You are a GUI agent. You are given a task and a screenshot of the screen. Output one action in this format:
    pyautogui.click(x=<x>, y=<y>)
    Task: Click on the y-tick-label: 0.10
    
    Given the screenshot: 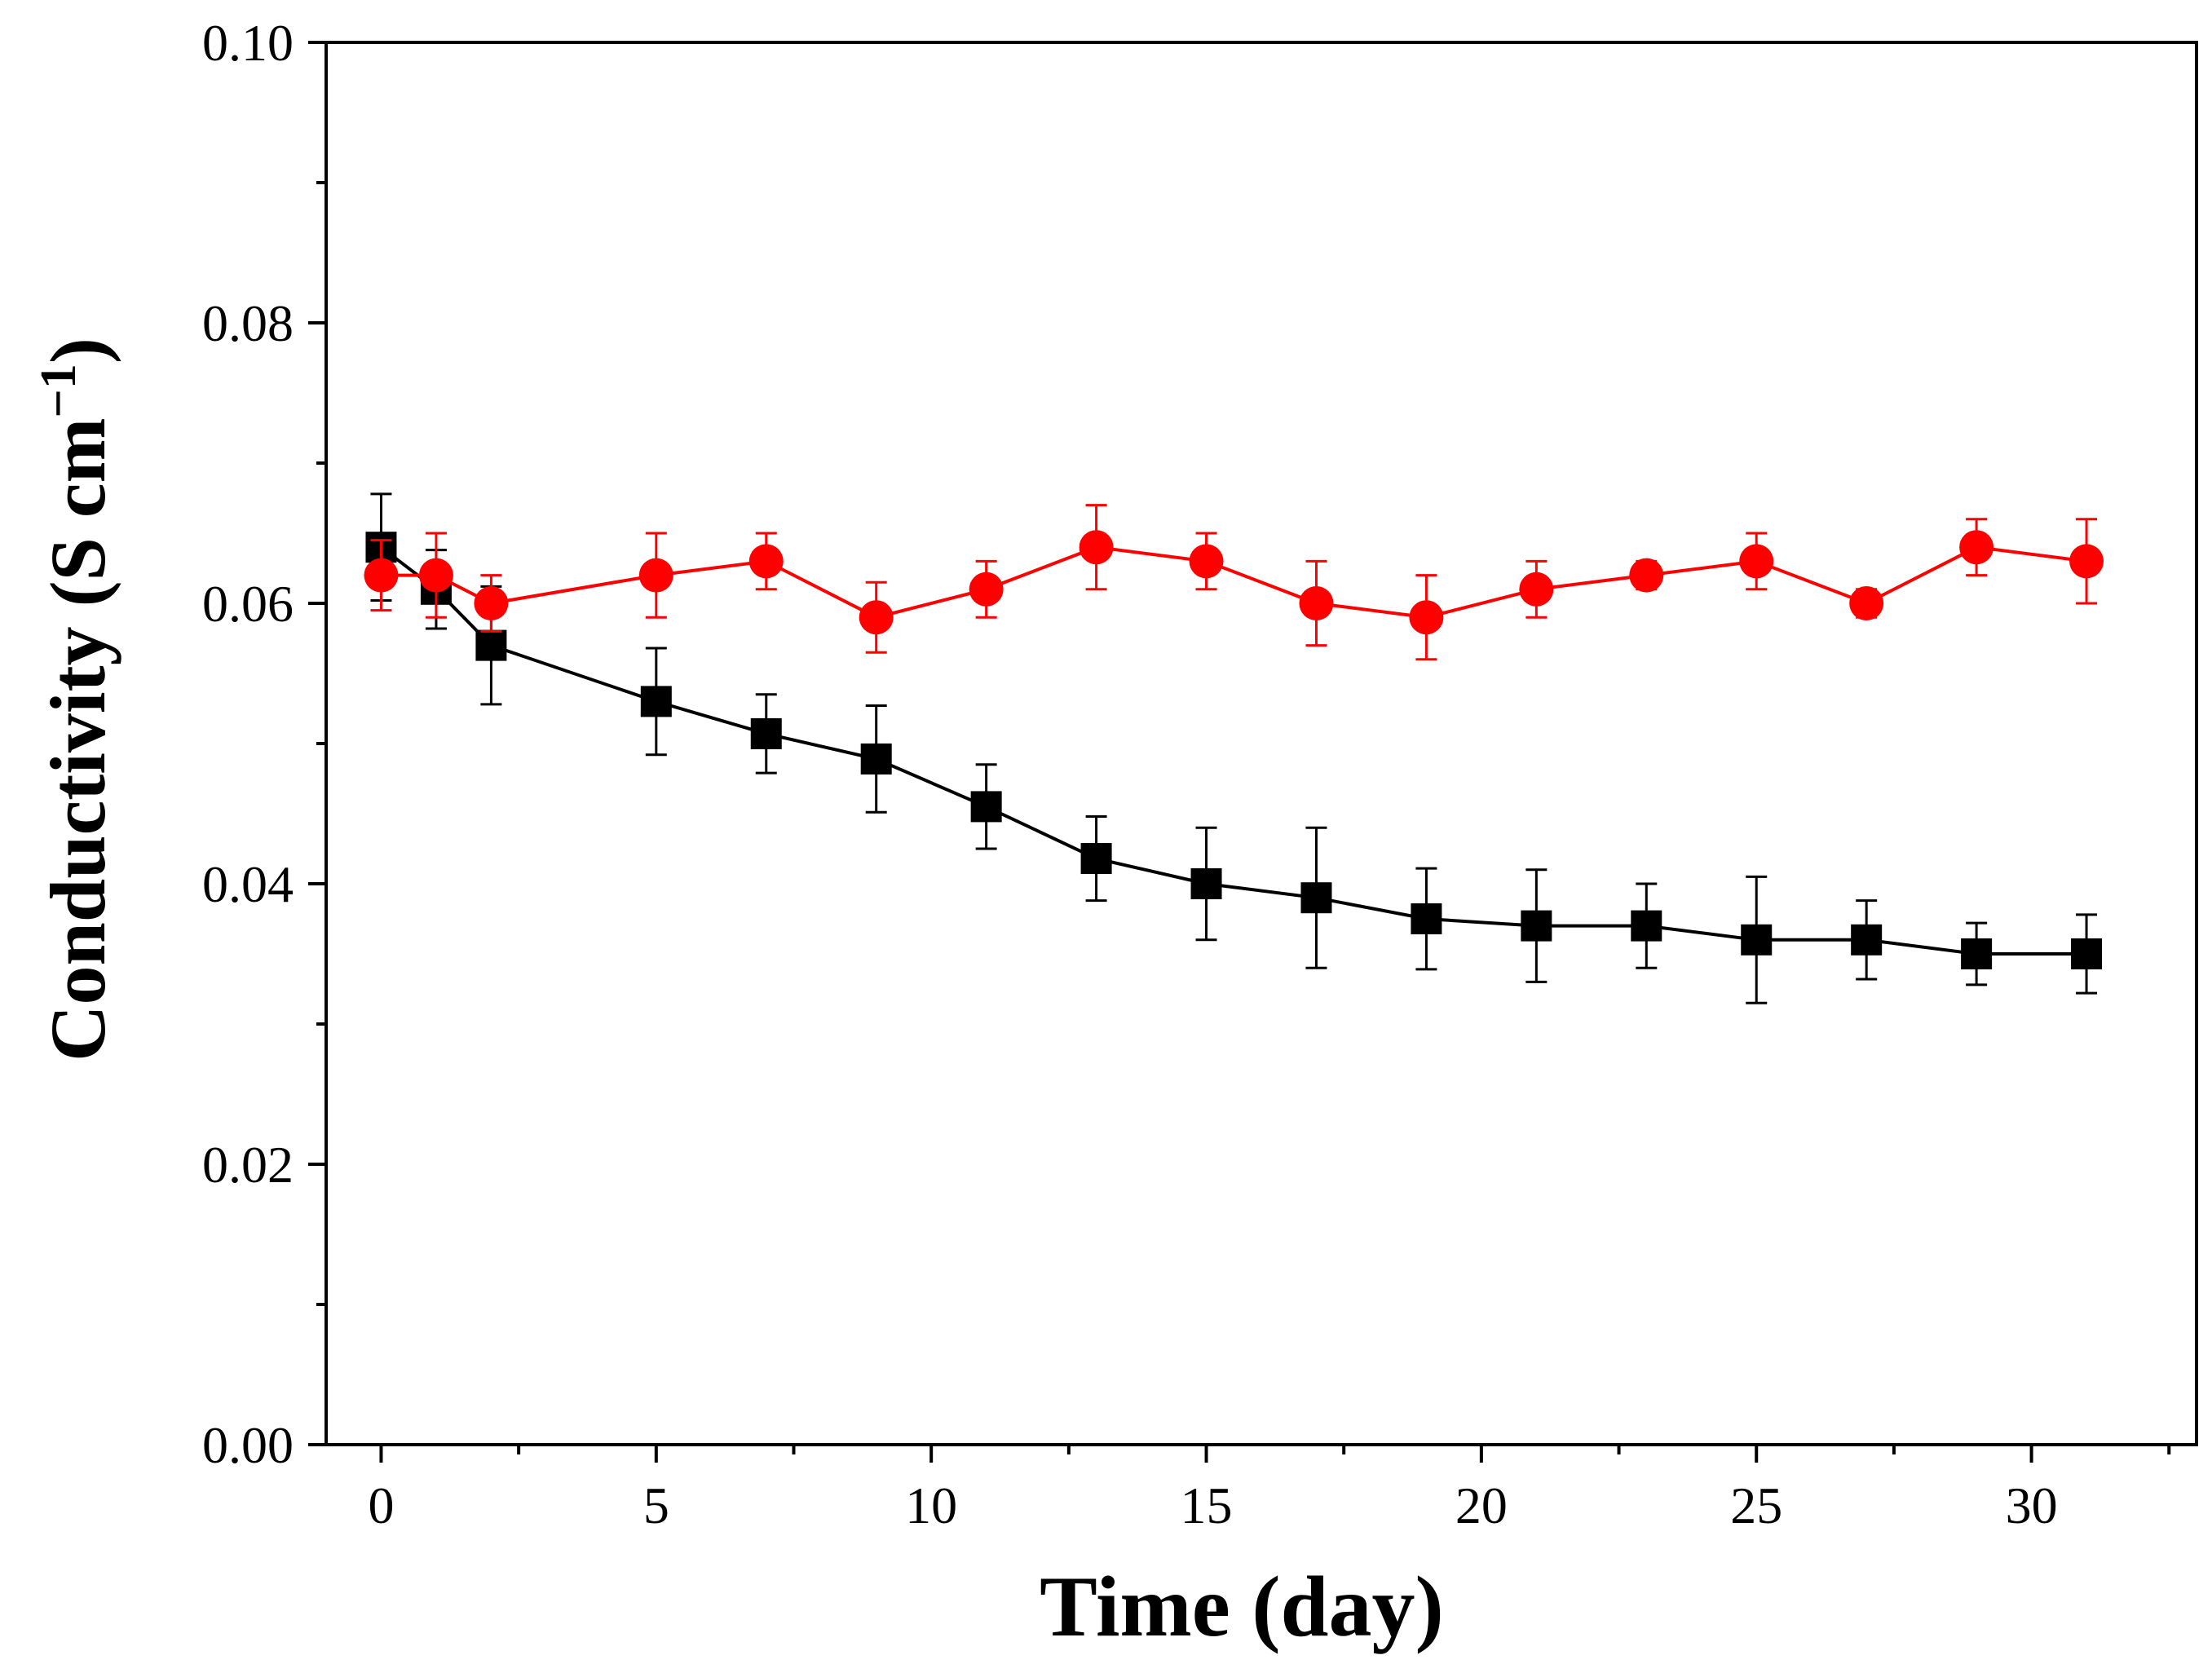 What is the action you would take?
    pyautogui.click(x=248, y=43)
    